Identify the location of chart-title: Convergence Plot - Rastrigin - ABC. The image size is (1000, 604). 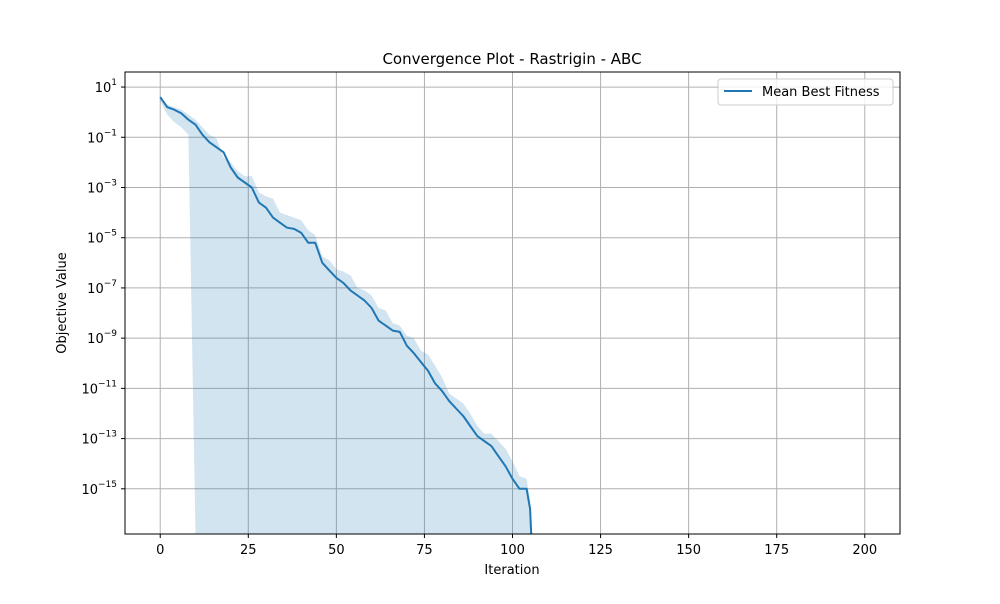
(511, 59).